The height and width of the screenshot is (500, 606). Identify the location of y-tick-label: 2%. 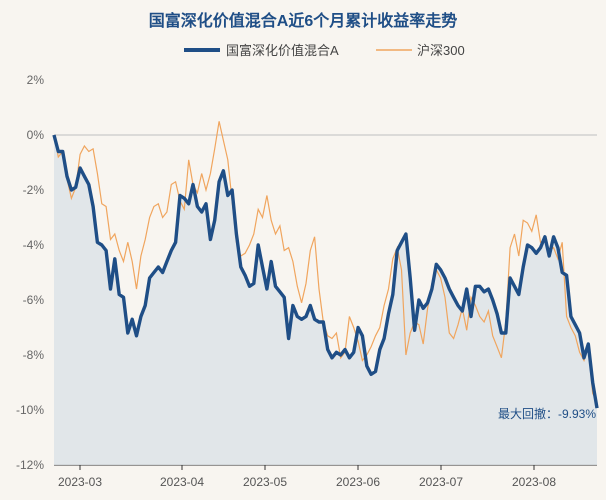
(36, 80).